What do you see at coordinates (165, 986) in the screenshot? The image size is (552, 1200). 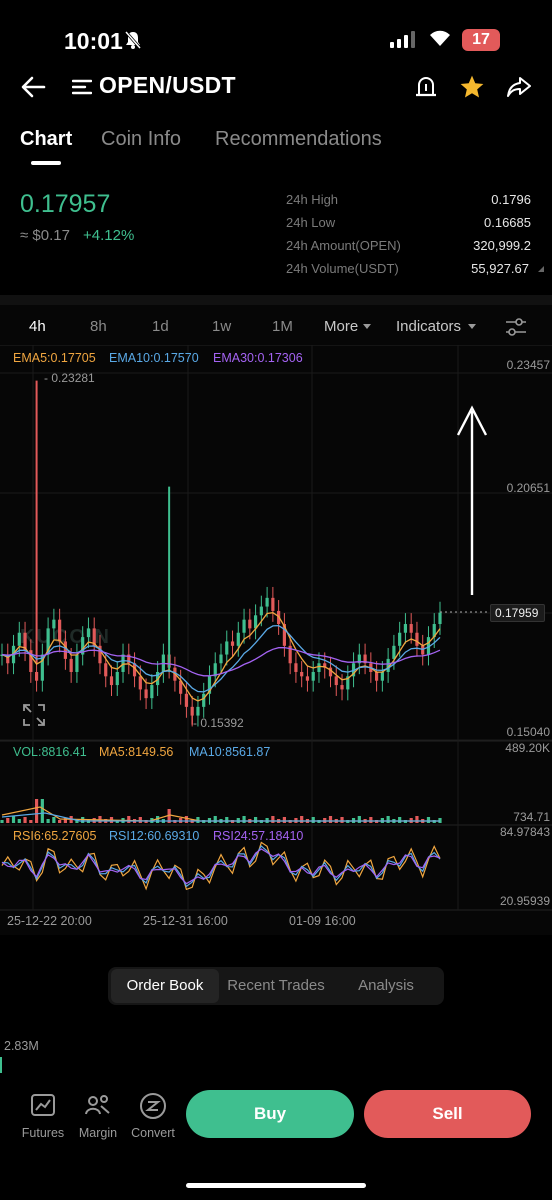 I see `tab-order-book: Order Book` at bounding box center [165, 986].